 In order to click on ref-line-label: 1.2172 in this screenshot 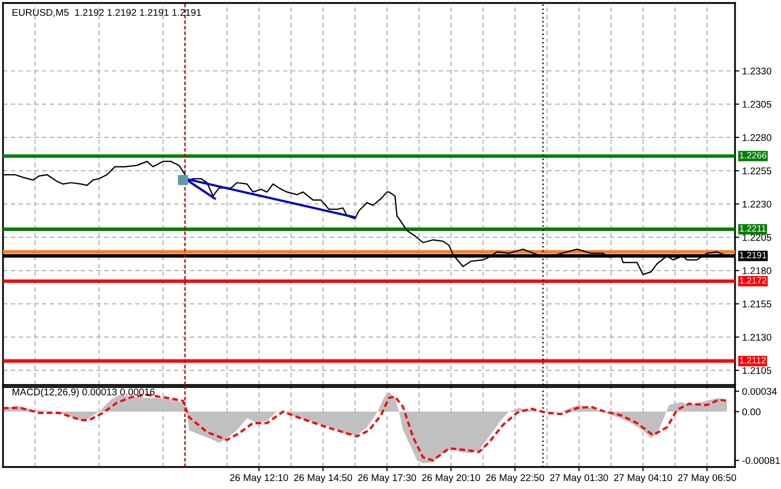, I will do `click(753, 280)`.